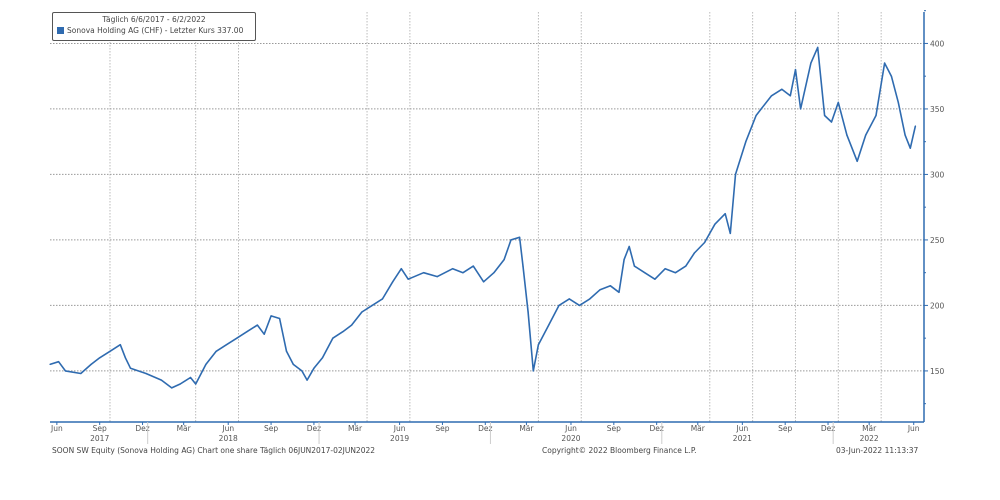 This screenshot has height=500, width=1000. What do you see at coordinates (742, 438) in the screenshot?
I see `x-year-label: 2021` at bounding box center [742, 438].